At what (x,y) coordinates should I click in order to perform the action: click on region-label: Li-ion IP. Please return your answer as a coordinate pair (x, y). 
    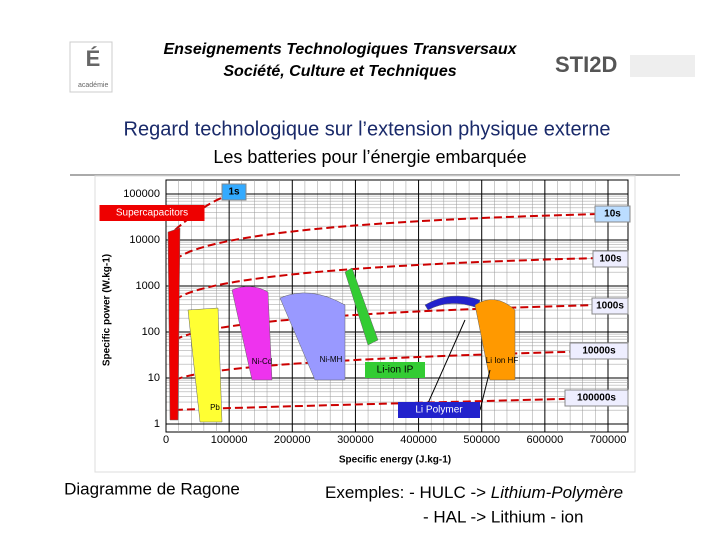
    Looking at the image, I should click on (395, 370).